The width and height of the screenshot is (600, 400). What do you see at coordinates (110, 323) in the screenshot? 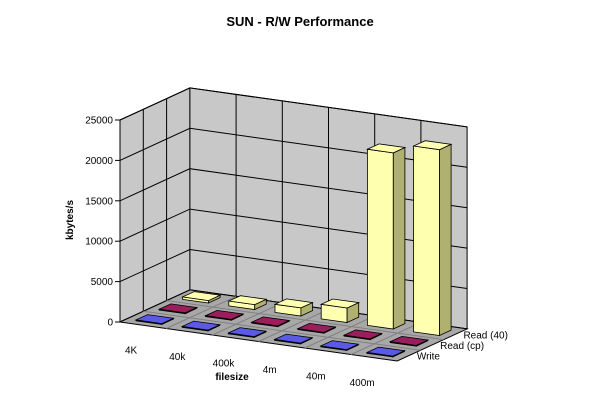
I see `y-tick-label: 0` at bounding box center [110, 323].